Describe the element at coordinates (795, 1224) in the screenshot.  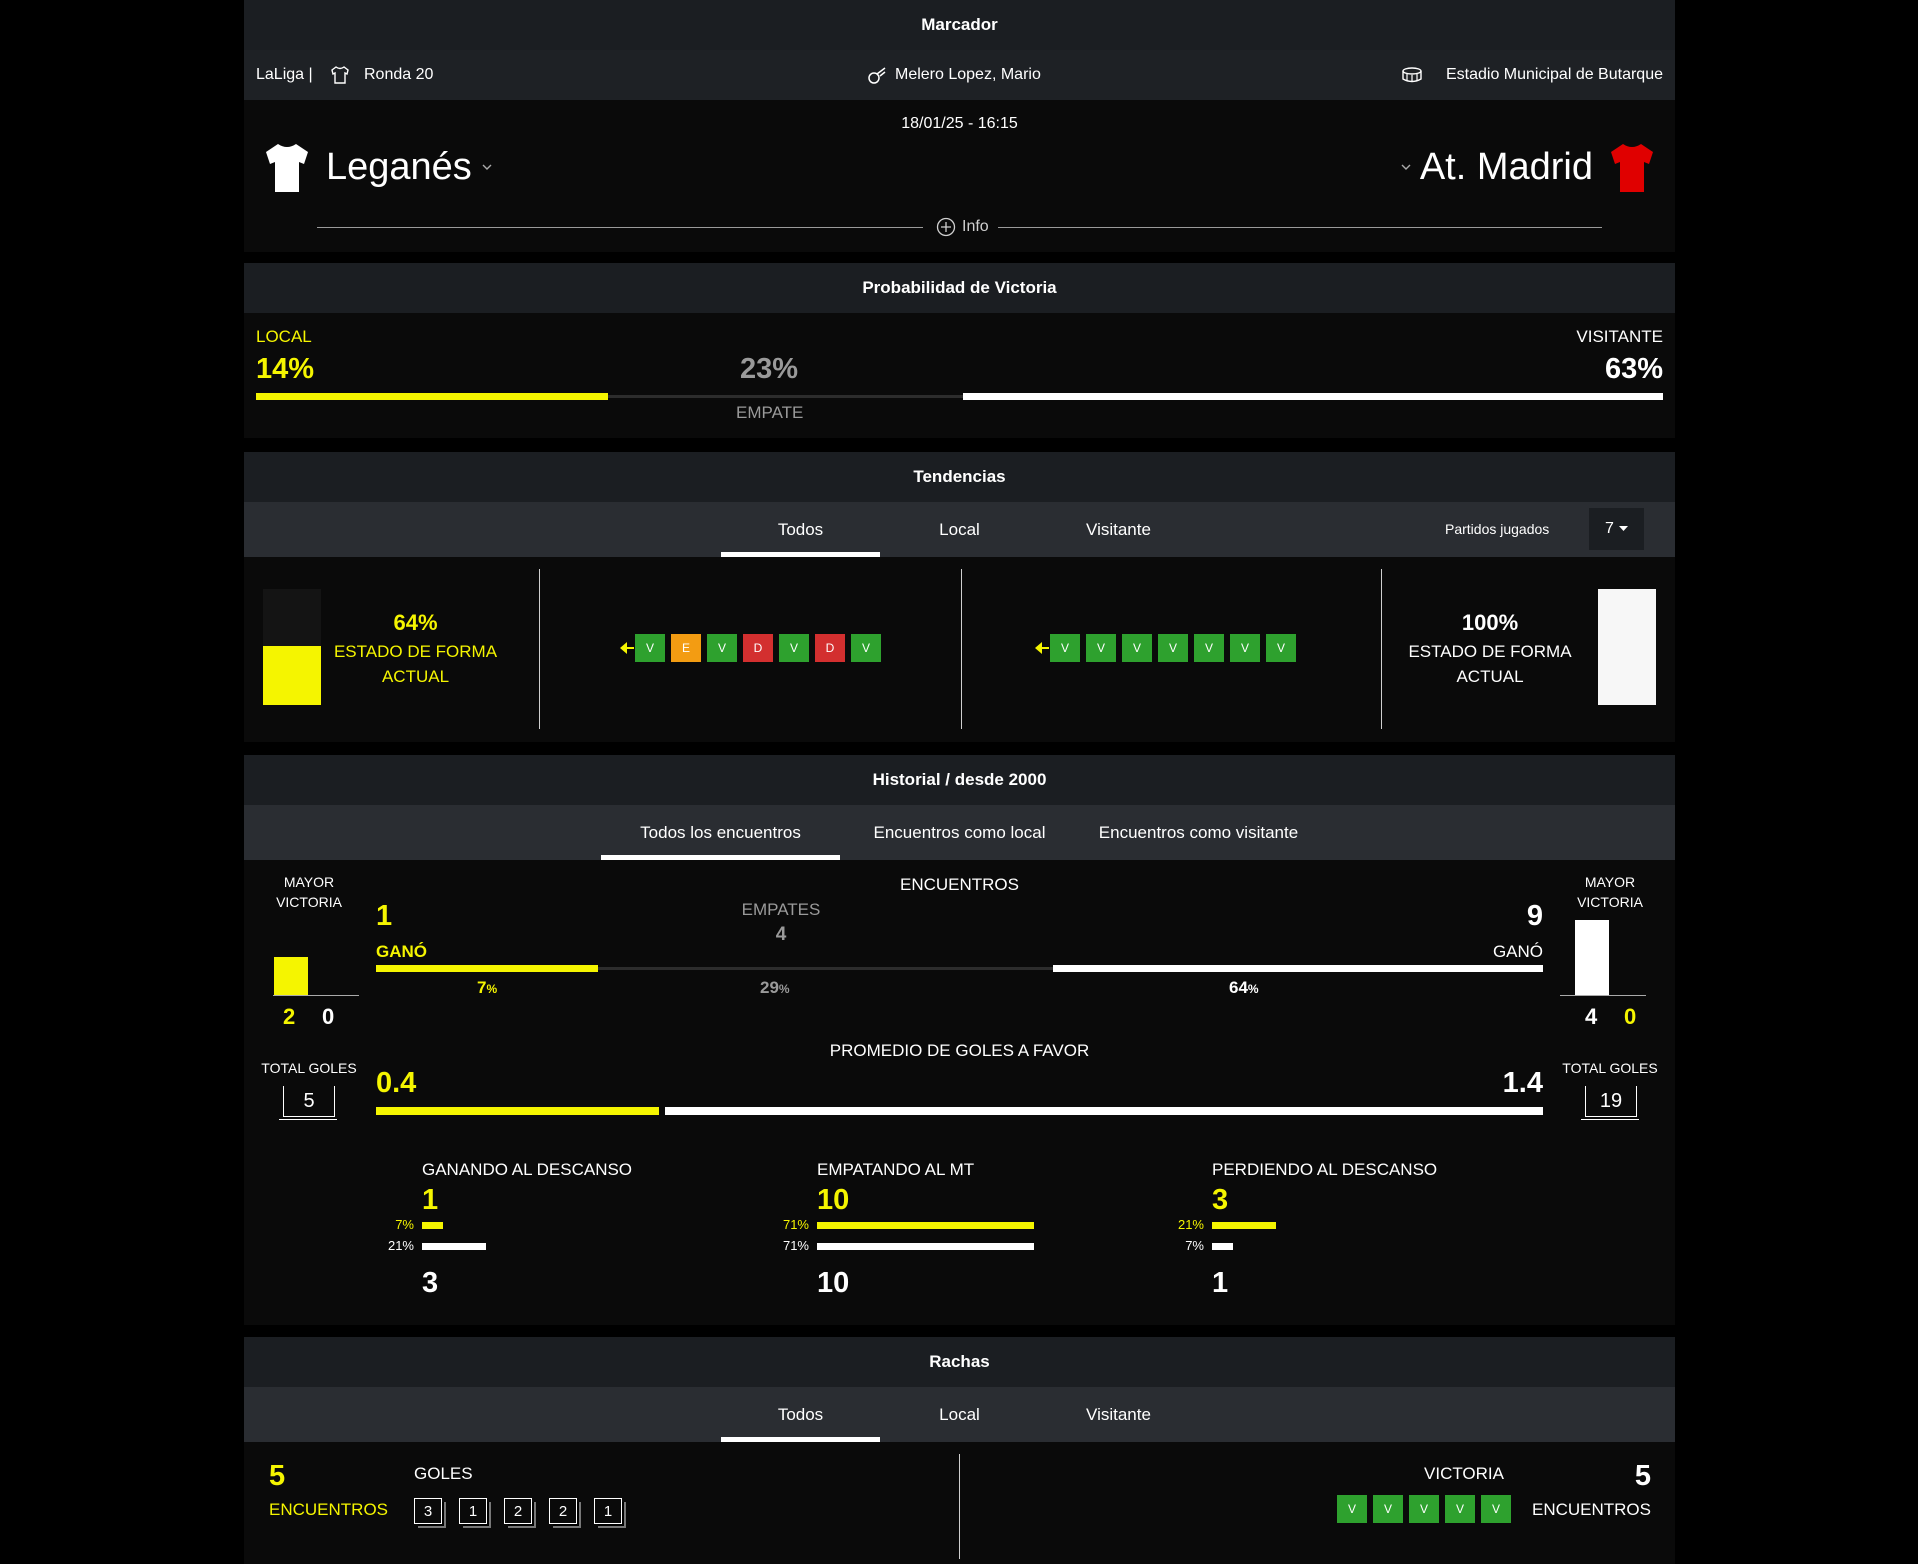
I see `halftime-home-pct: 71%` at that location.